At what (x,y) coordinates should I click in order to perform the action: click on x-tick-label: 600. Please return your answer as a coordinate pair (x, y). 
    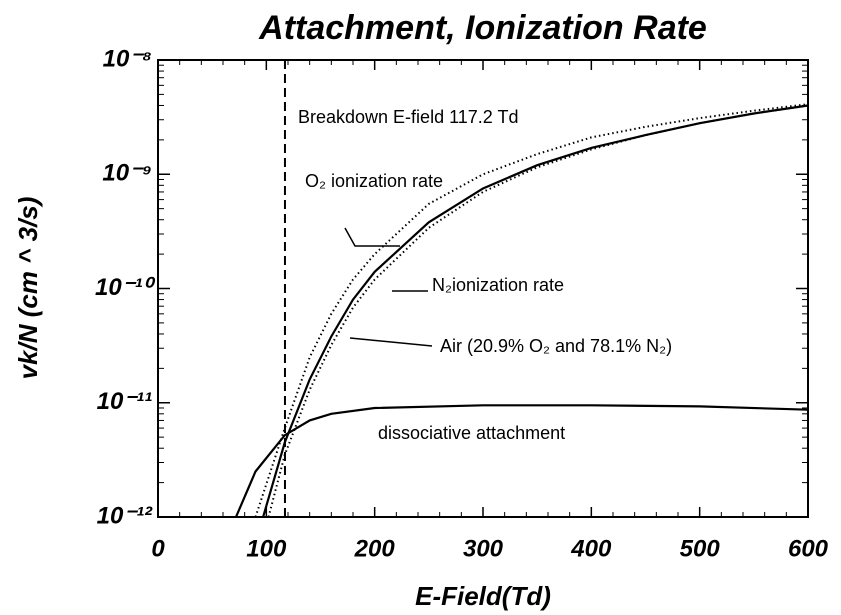
    Looking at the image, I should click on (808, 548).